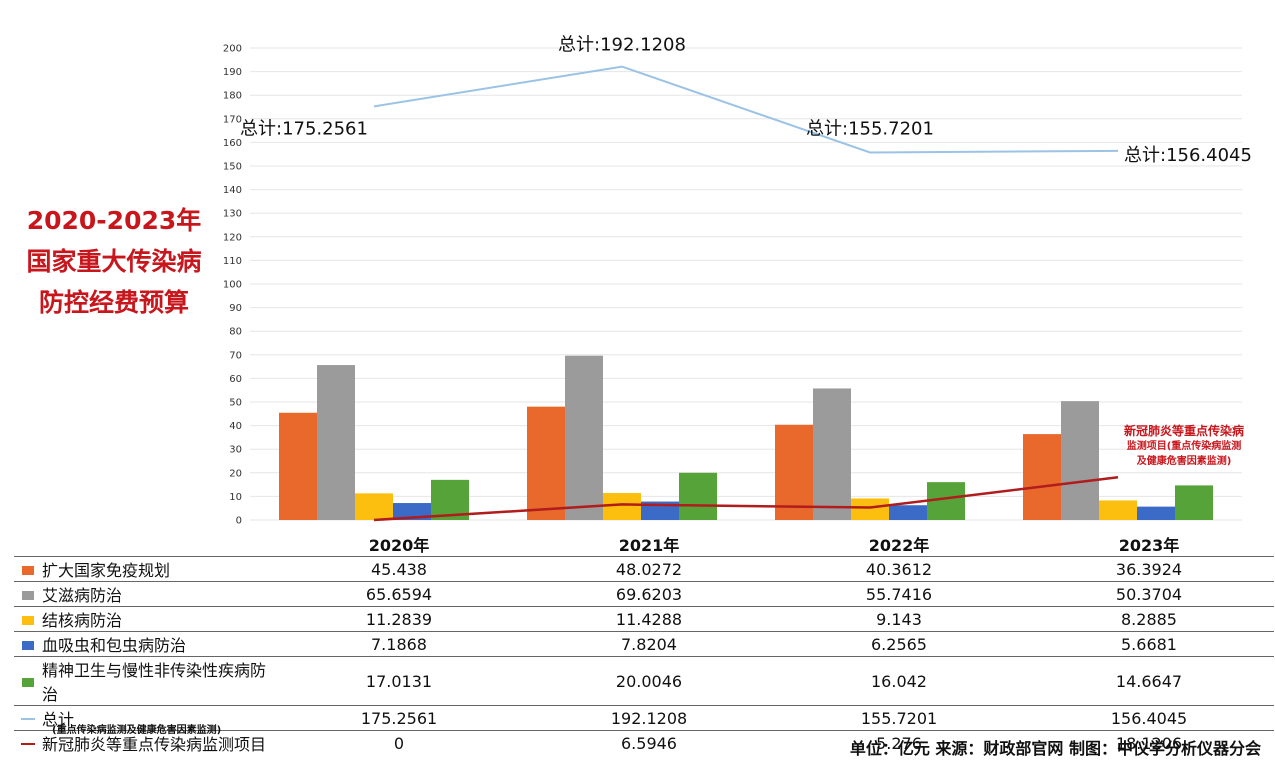  What do you see at coordinates (235, 497) in the screenshot?
I see `y-tick-label: 10` at bounding box center [235, 497].